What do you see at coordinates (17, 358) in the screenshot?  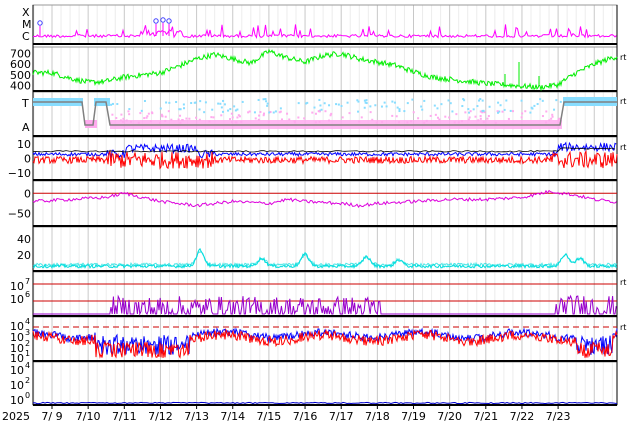 I see `p8-tick-base-6: 10` at bounding box center [17, 358].